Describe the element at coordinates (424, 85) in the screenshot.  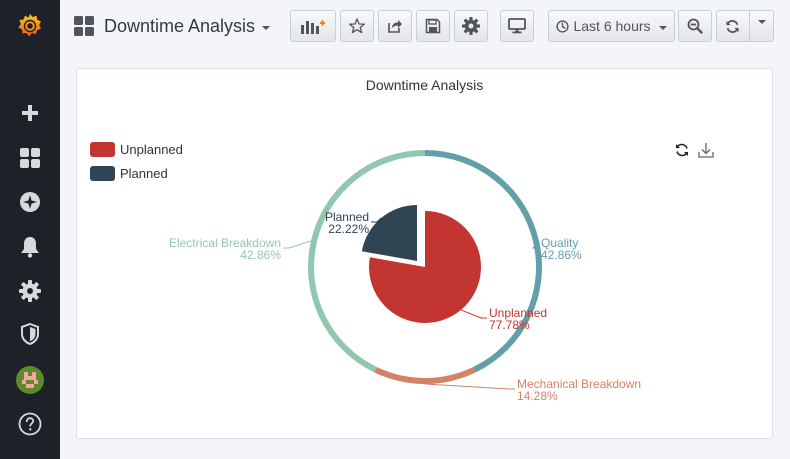
I see `panel-title: Downtime Analysis` at that location.